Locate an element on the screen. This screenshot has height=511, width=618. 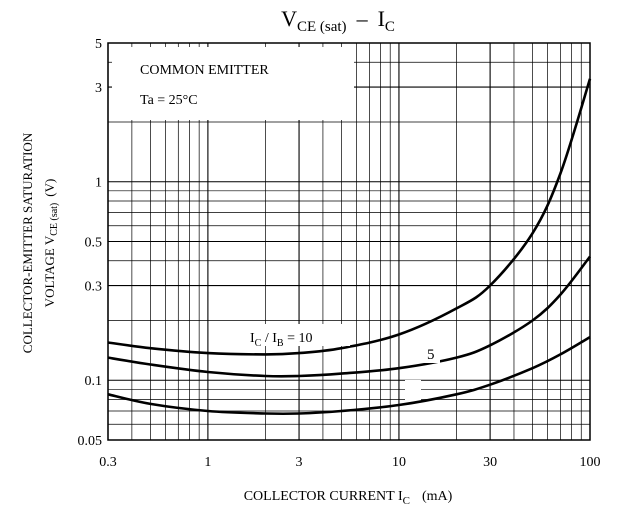
x-tick-label: 0.3 is located at coordinates (108, 462).